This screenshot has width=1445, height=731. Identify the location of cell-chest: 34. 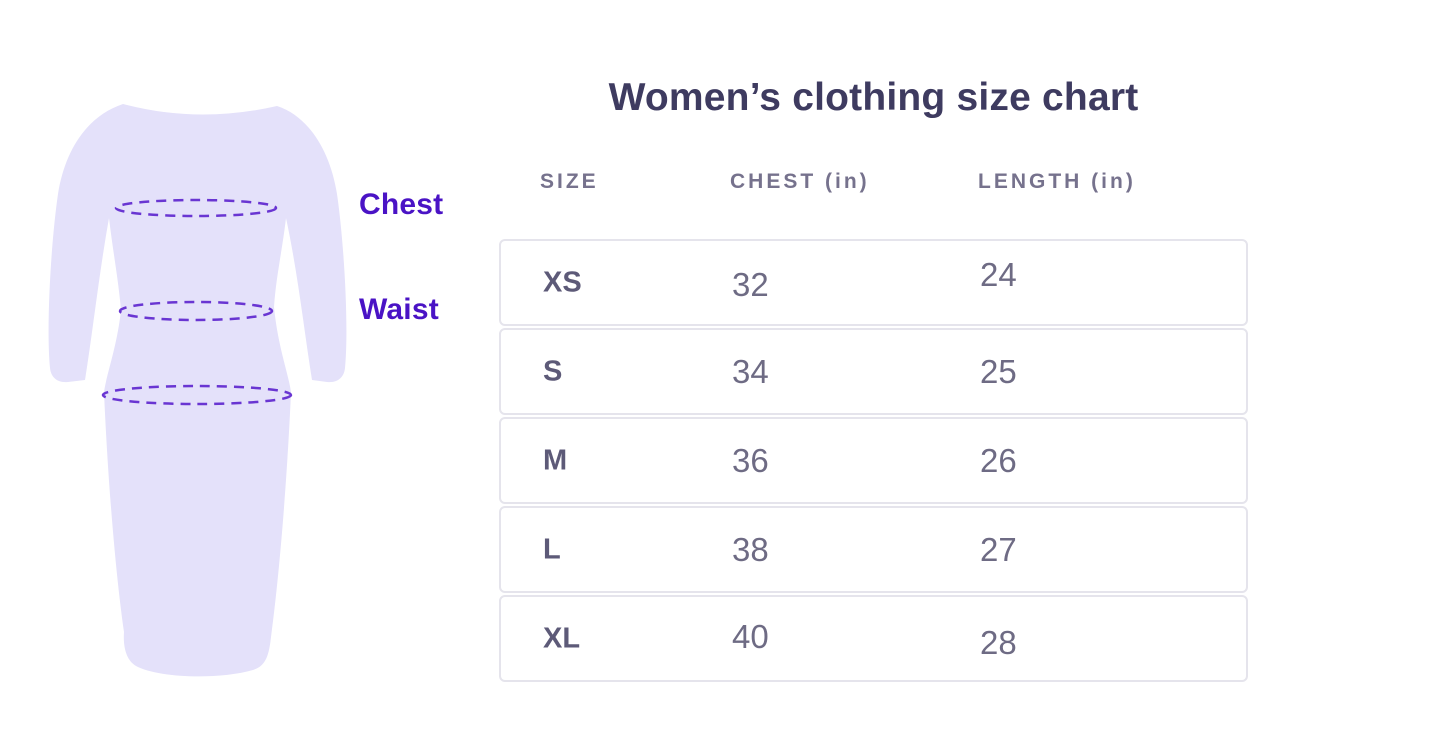
(750, 371).